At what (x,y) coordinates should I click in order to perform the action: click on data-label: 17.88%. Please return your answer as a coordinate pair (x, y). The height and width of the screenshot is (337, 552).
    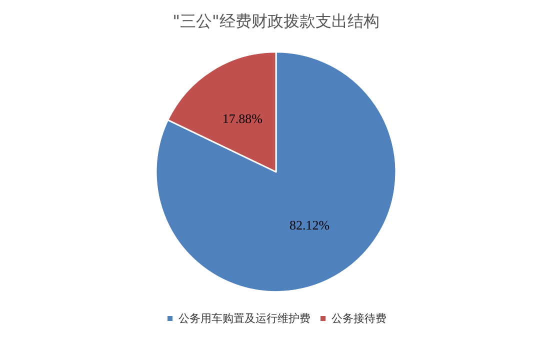
    Looking at the image, I should click on (242, 118).